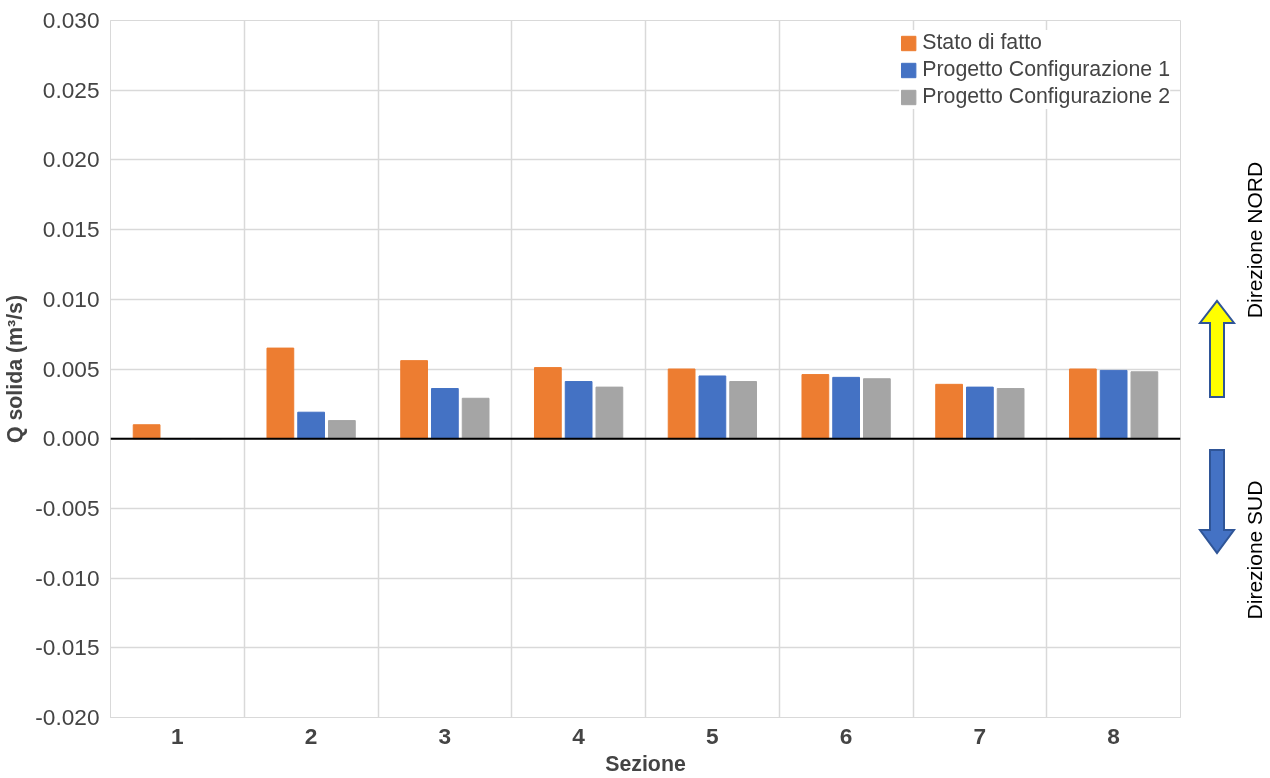 The width and height of the screenshot is (1270, 778). I want to click on x-tick-label: 2, so click(311, 735).